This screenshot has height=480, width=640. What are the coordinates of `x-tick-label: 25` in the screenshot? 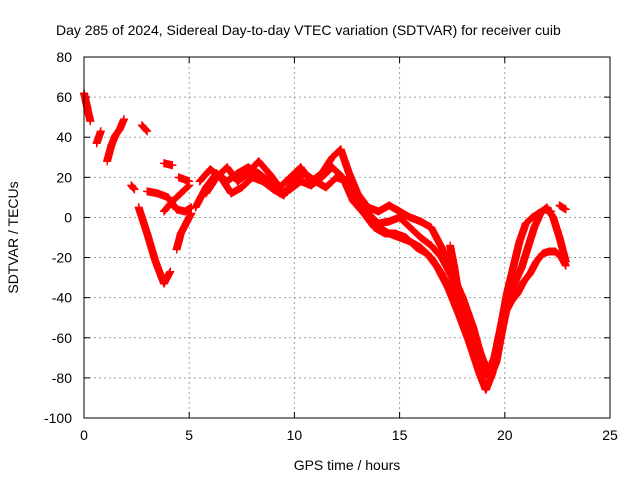 It's located at (610, 435).